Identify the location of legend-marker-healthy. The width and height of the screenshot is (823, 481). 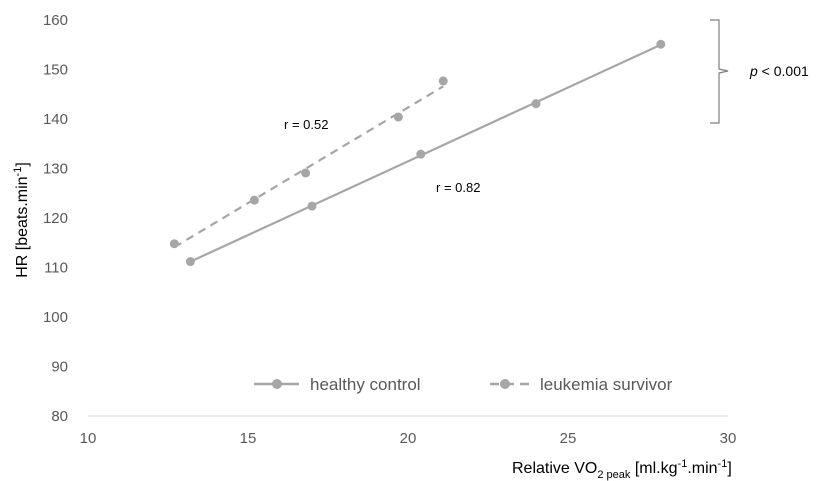
(277, 384).